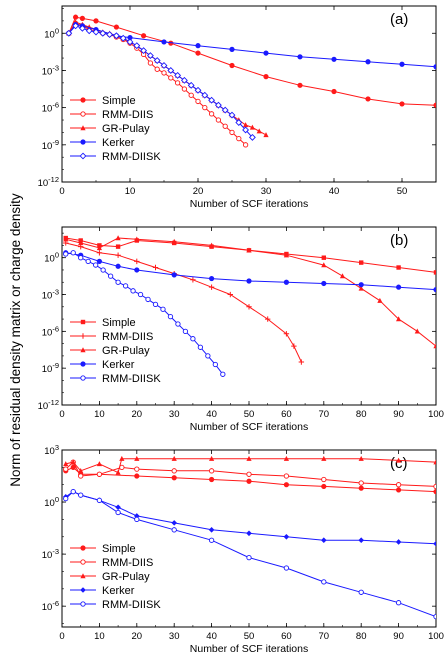  I want to click on y-tick-label: 10⁻⁶, so click(50, 108).